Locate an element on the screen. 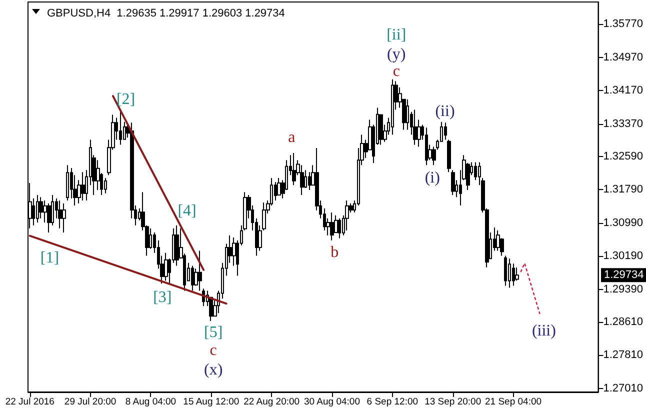 The width and height of the screenshot is (646, 414). y-tick-label: 1.27010 is located at coordinates (623, 388).